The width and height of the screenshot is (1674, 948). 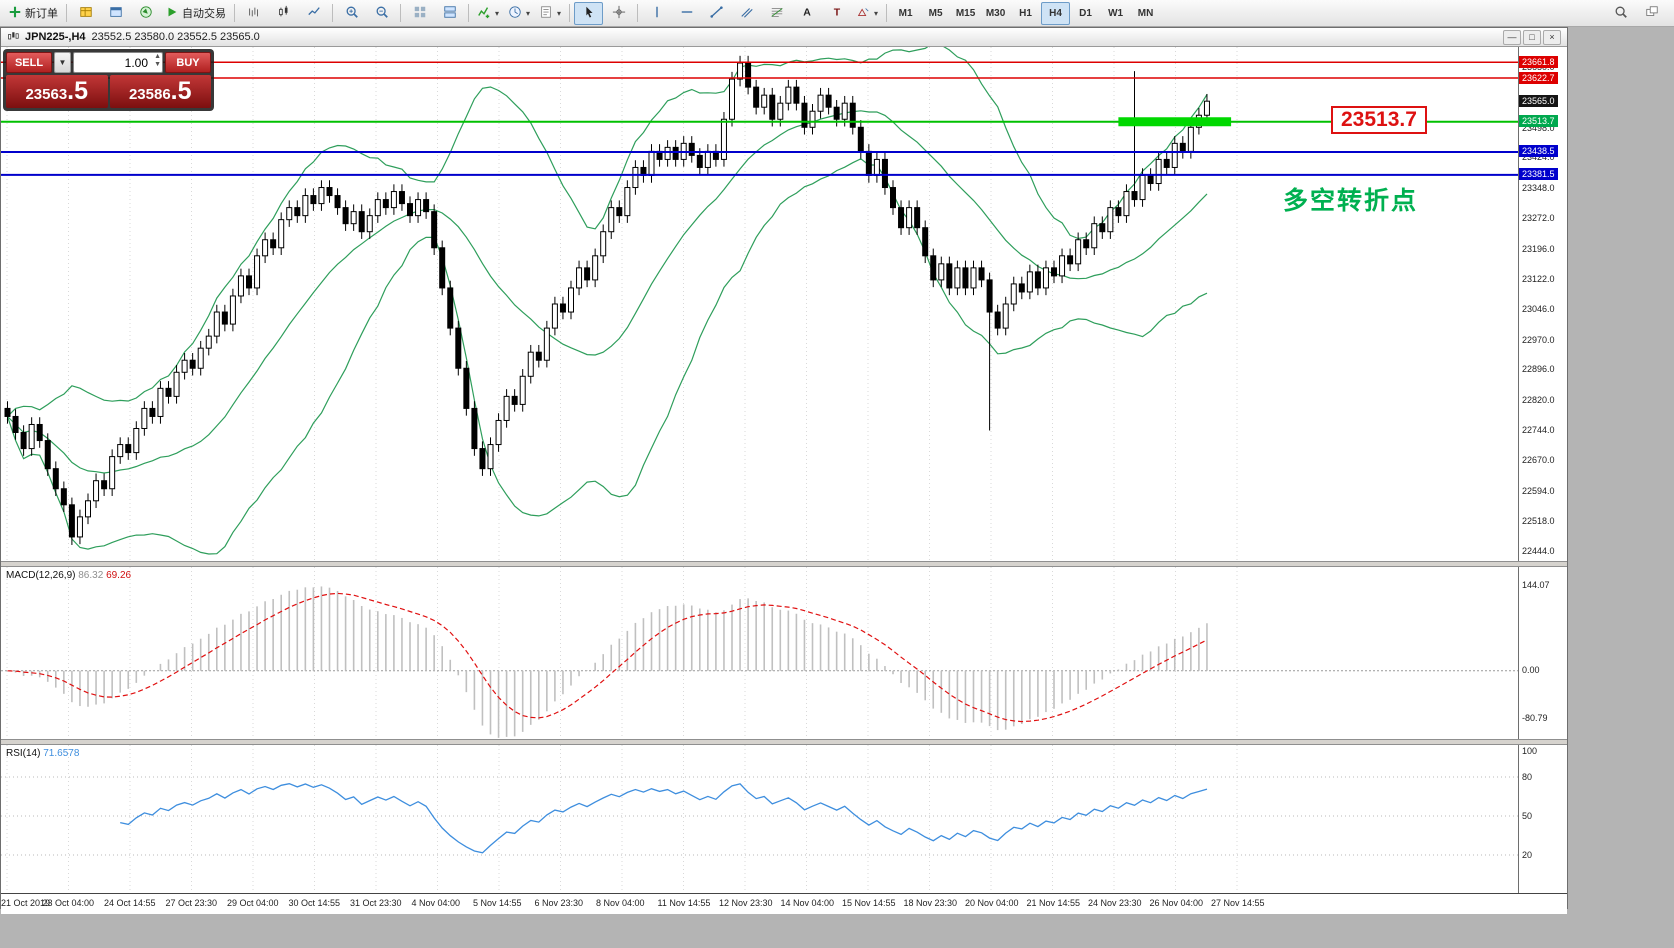 What do you see at coordinates (867, 13) in the screenshot?
I see `arrows-button: ▾` at bounding box center [867, 13].